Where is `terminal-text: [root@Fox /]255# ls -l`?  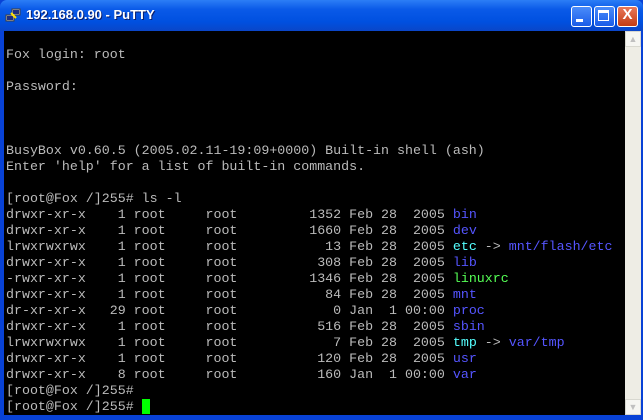
terminal-text: [root@Fox /]255# ls -l is located at coordinates (94, 198).